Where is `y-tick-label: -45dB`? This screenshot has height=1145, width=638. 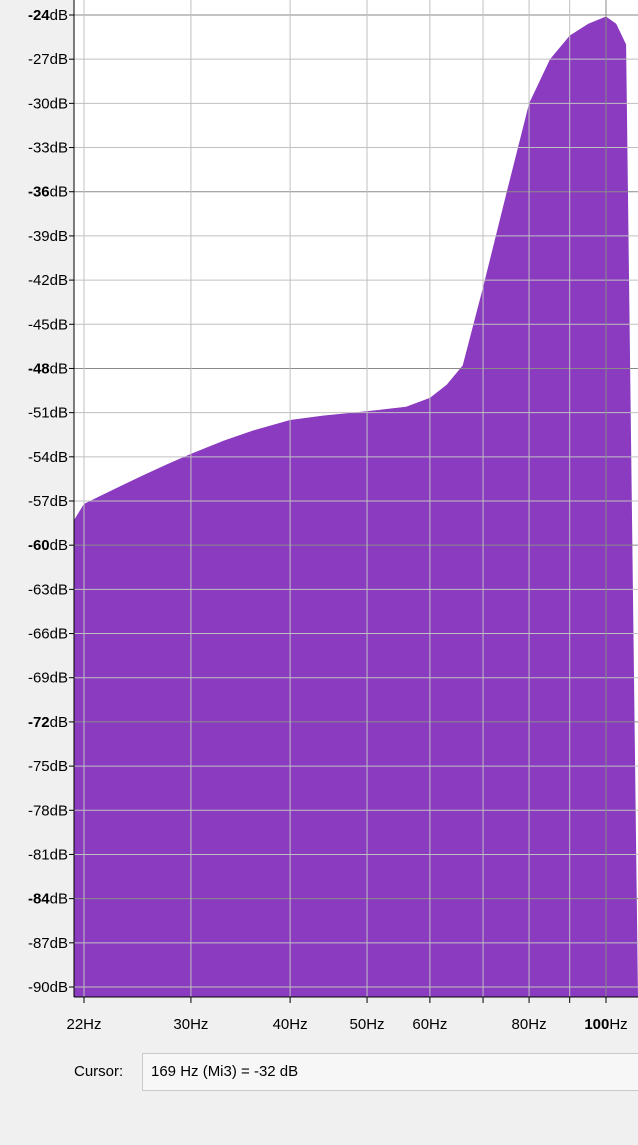 y-tick-label: -45dB is located at coordinates (48, 324).